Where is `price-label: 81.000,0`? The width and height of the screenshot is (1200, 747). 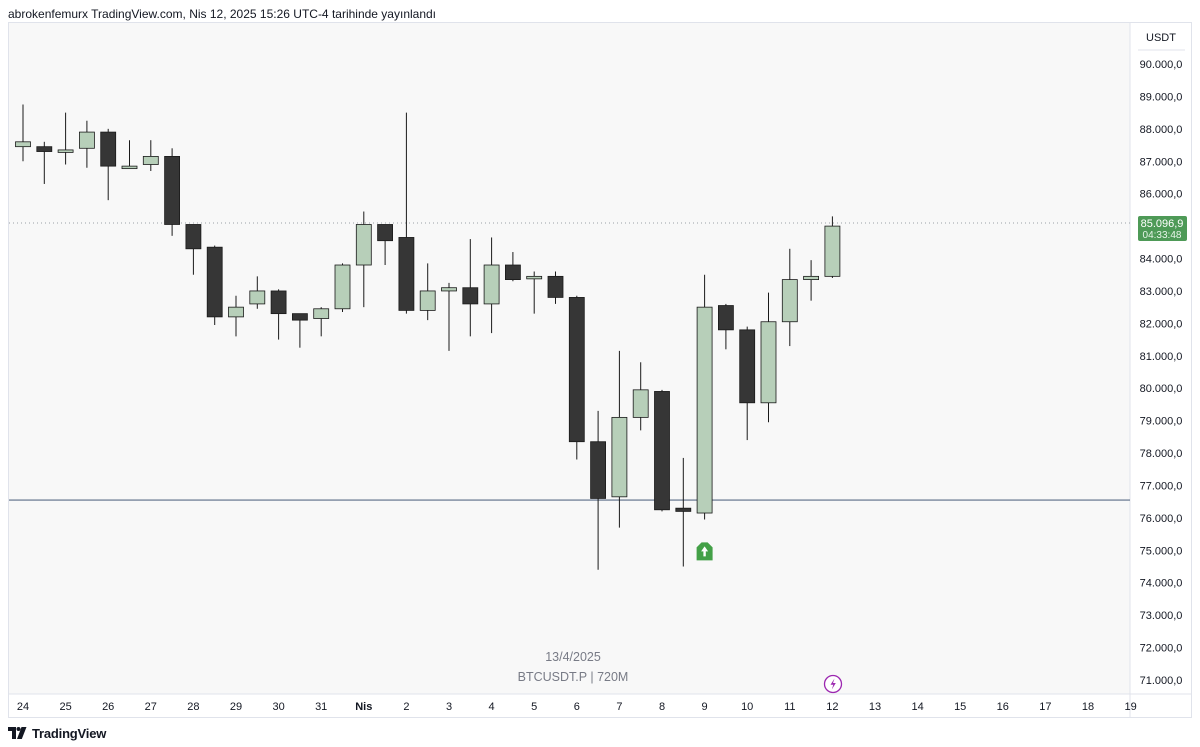
price-label: 81.000,0 is located at coordinates (1161, 357).